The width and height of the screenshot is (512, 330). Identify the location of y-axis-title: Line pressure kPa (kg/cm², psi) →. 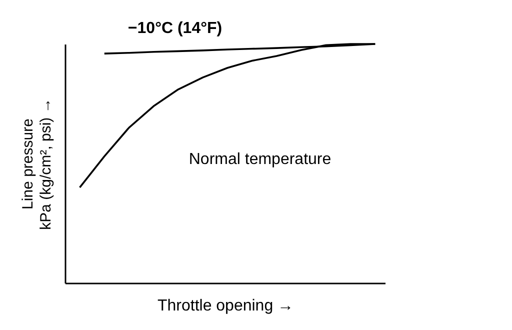
(37, 164).